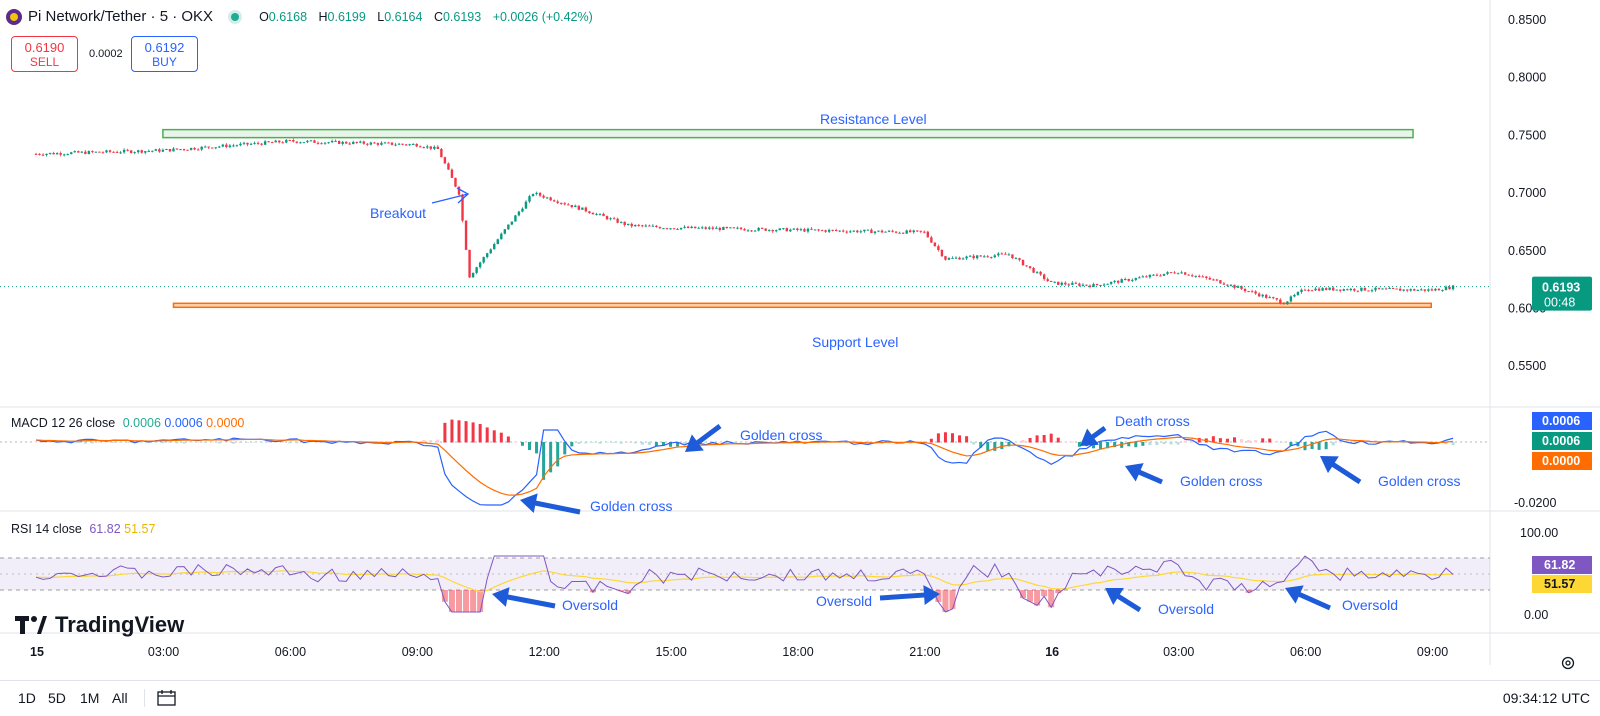 The height and width of the screenshot is (716, 1600). I want to click on symbol-title: Pi Network/Tether · 5 · OKX, so click(120, 16).